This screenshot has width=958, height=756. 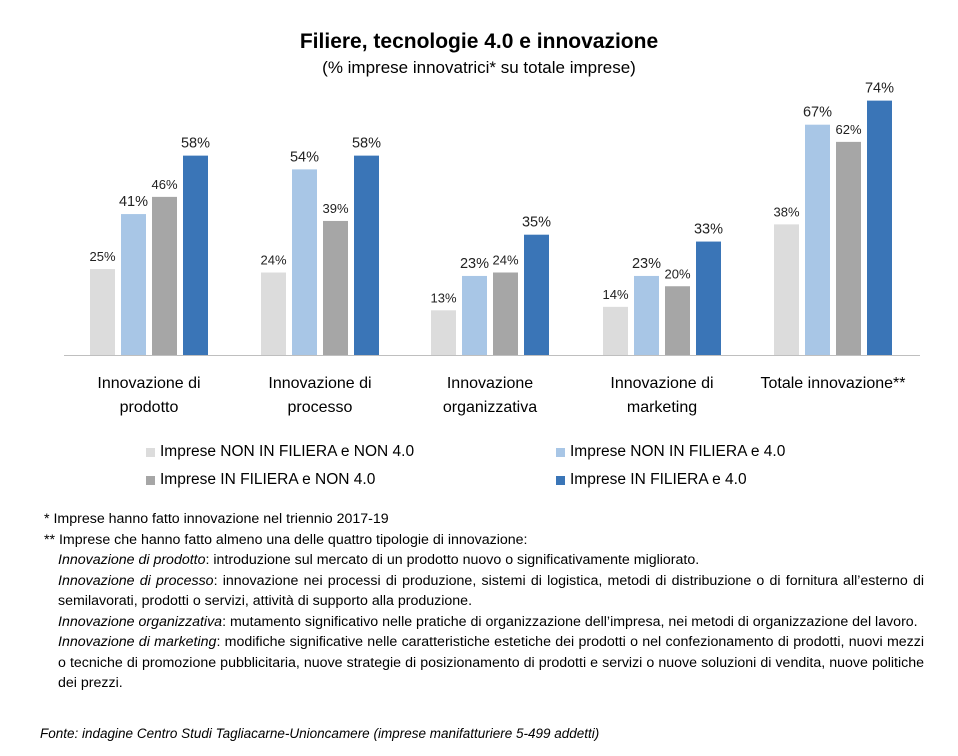 What do you see at coordinates (136, 580) in the screenshot?
I see `definition-term: Innovazione di processo` at bounding box center [136, 580].